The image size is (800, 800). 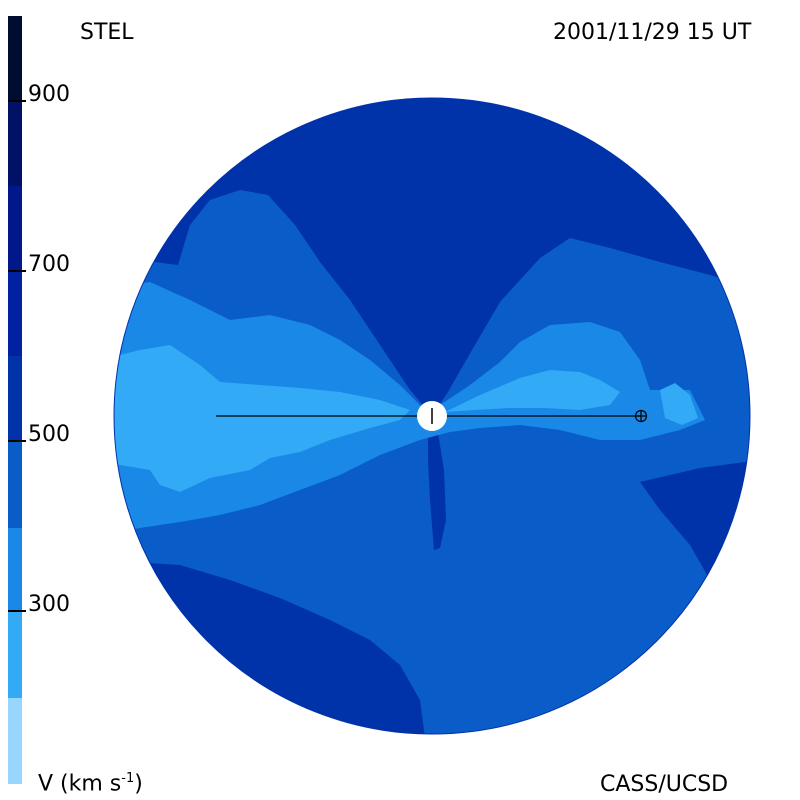 I want to click on observer-label: STEL, so click(x=107, y=32).